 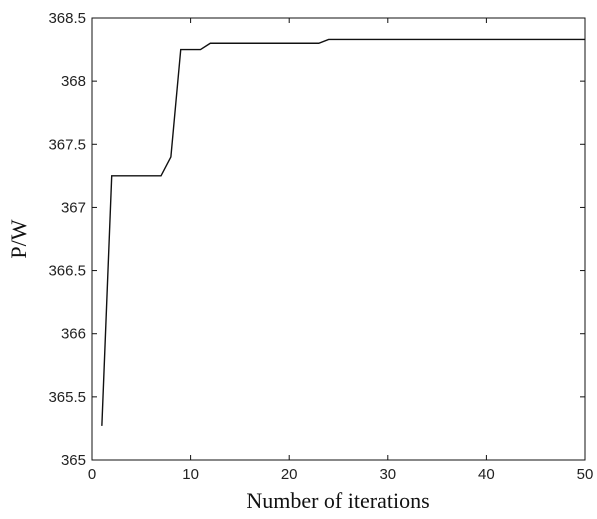 What do you see at coordinates (92, 474) in the screenshot?
I see `x-tick-label: 0` at bounding box center [92, 474].